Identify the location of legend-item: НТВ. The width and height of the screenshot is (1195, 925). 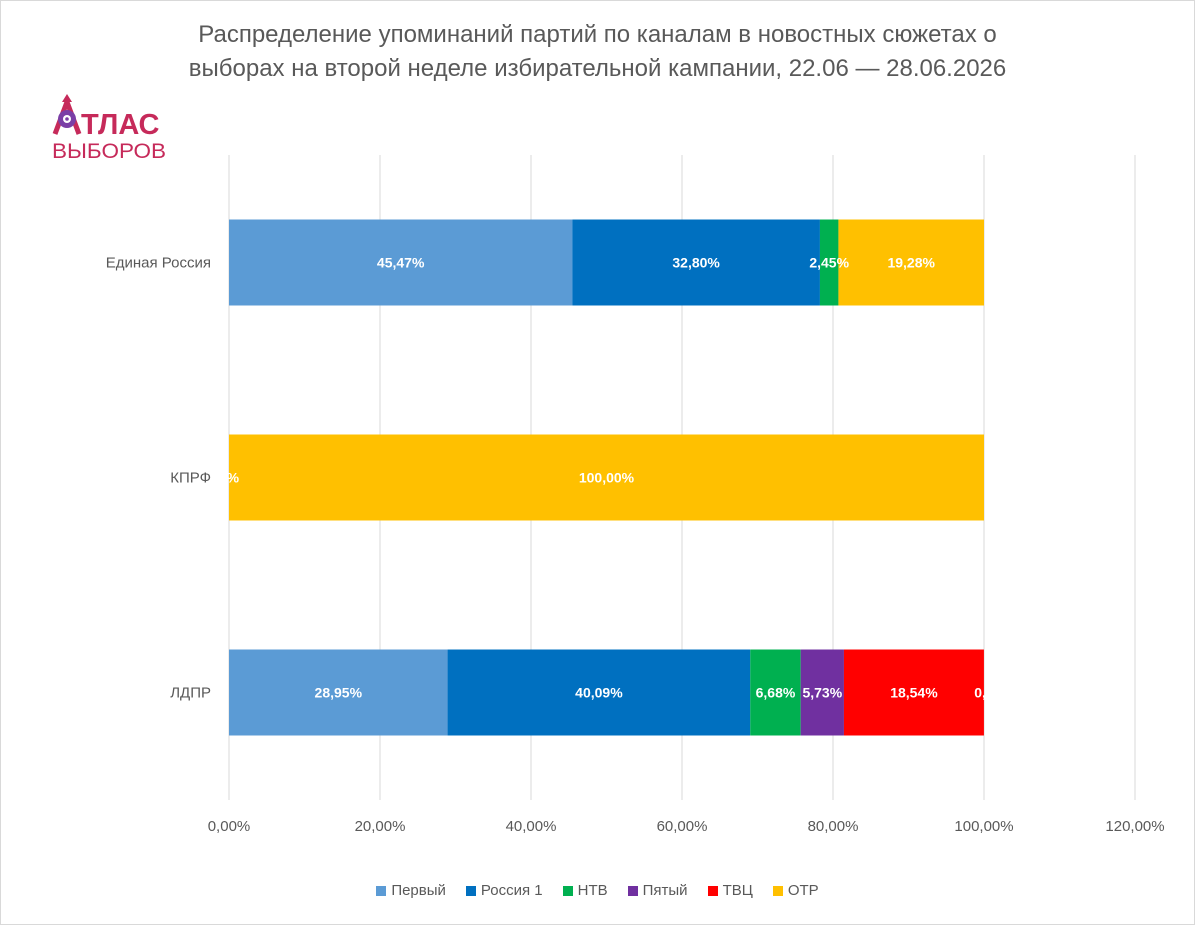
(585, 890).